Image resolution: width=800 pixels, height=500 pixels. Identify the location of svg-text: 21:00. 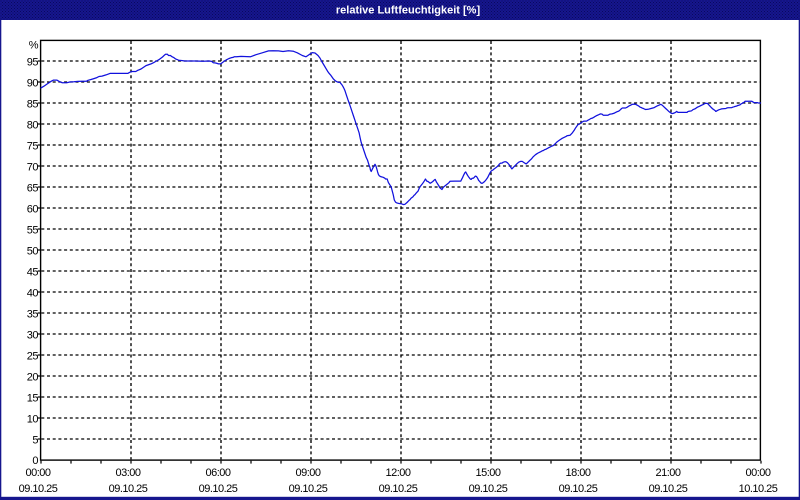
(667, 473).